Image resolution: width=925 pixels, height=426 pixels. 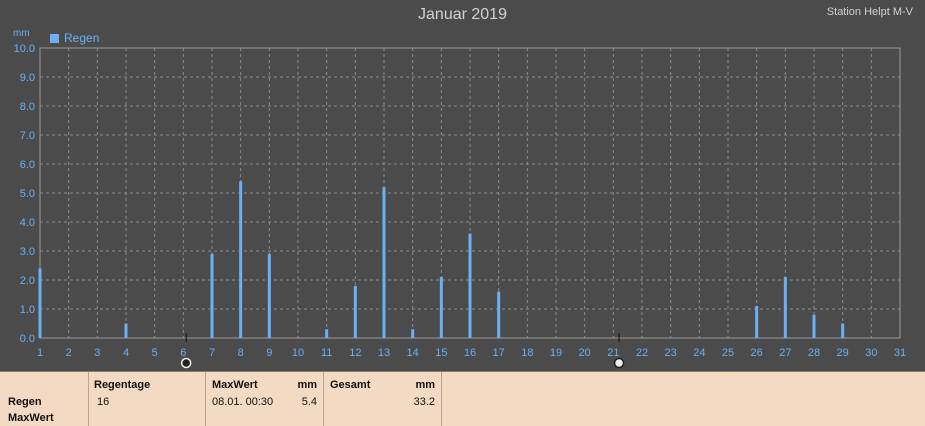 I want to click on x-tick-label: 31, so click(x=900, y=353).